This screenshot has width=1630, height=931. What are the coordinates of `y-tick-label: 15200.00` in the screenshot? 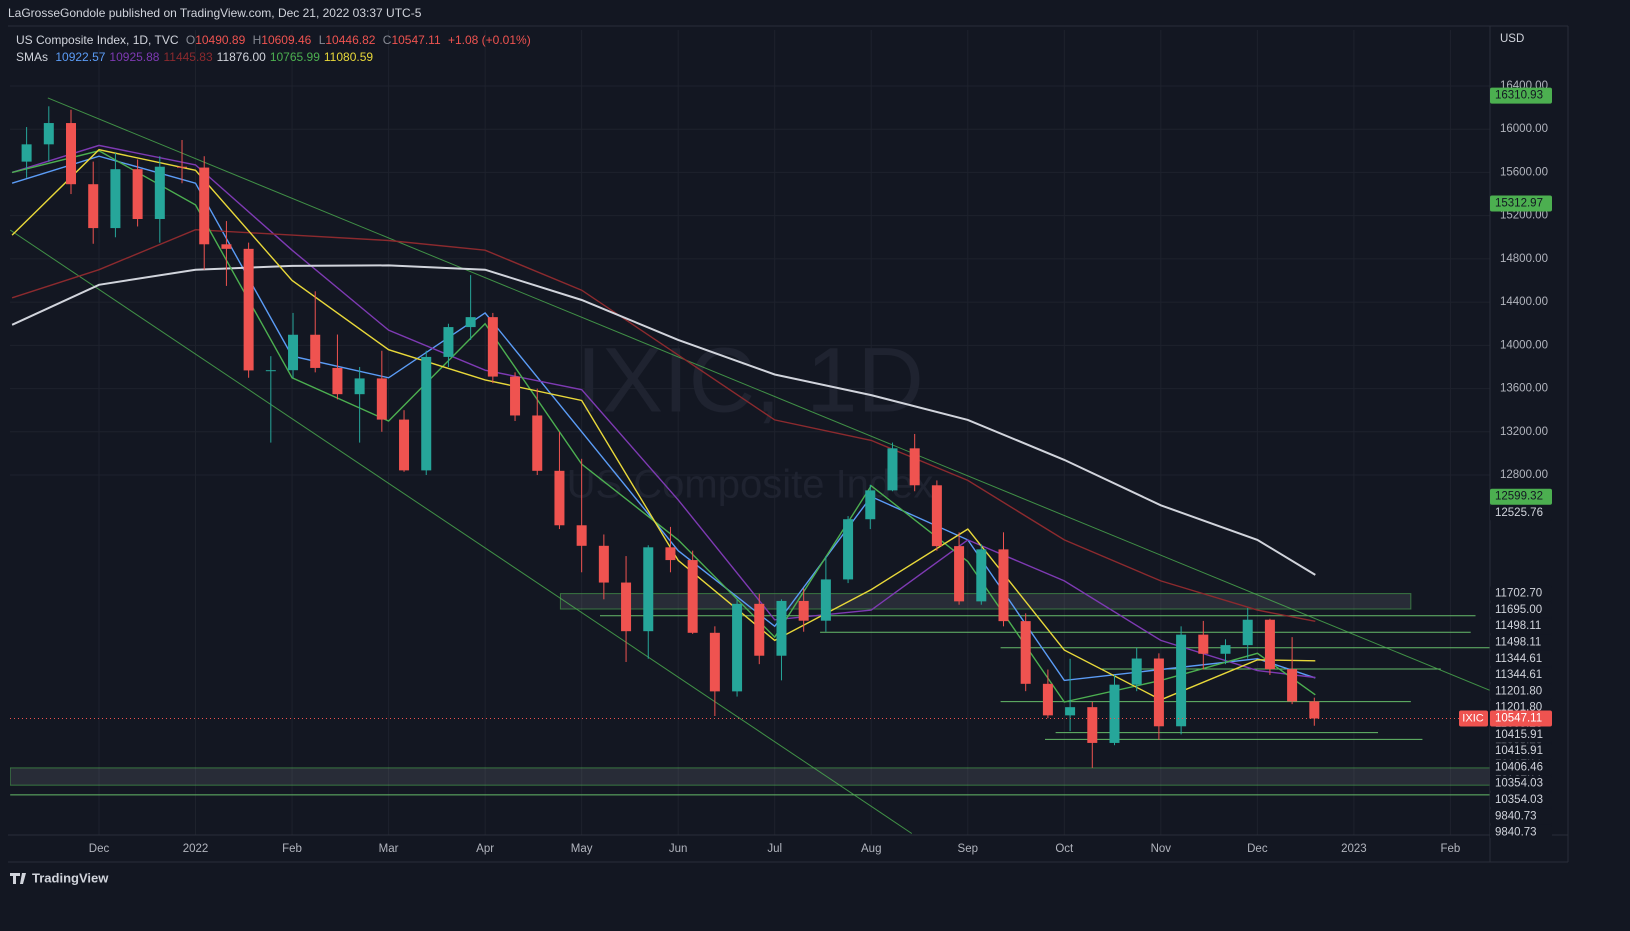 It's located at (1524, 216).